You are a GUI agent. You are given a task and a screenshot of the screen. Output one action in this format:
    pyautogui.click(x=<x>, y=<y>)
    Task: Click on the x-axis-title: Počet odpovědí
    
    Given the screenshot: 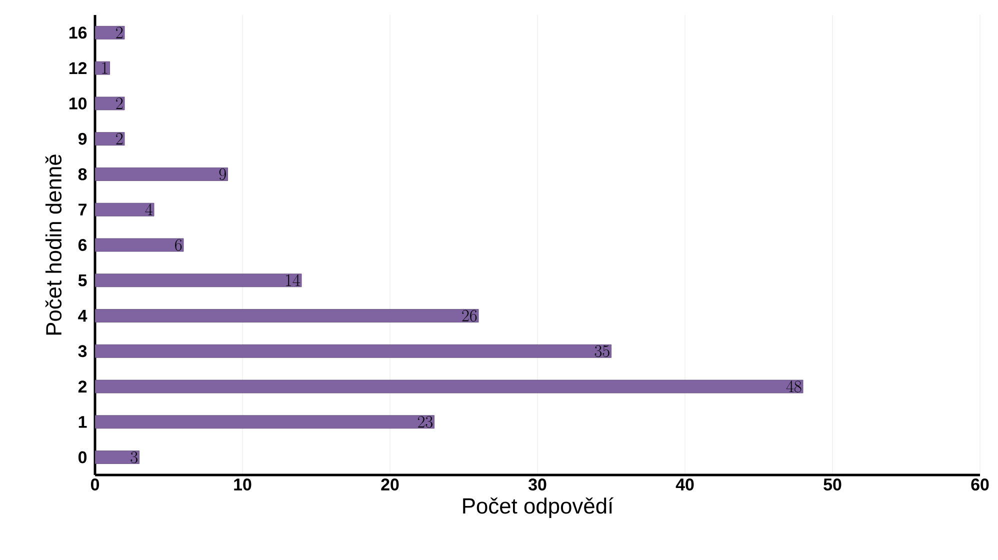 What is the action you would take?
    pyautogui.click(x=538, y=507)
    